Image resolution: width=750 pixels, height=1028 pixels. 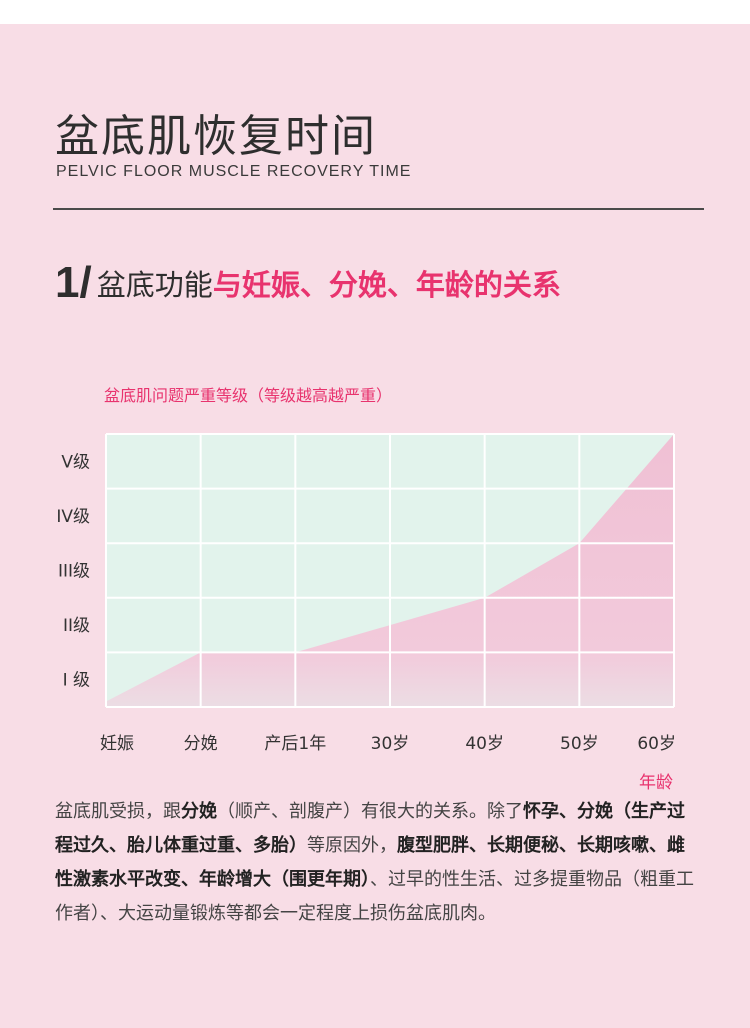 I want to click on y-tick-label: V级, so click(x=75, y=462).